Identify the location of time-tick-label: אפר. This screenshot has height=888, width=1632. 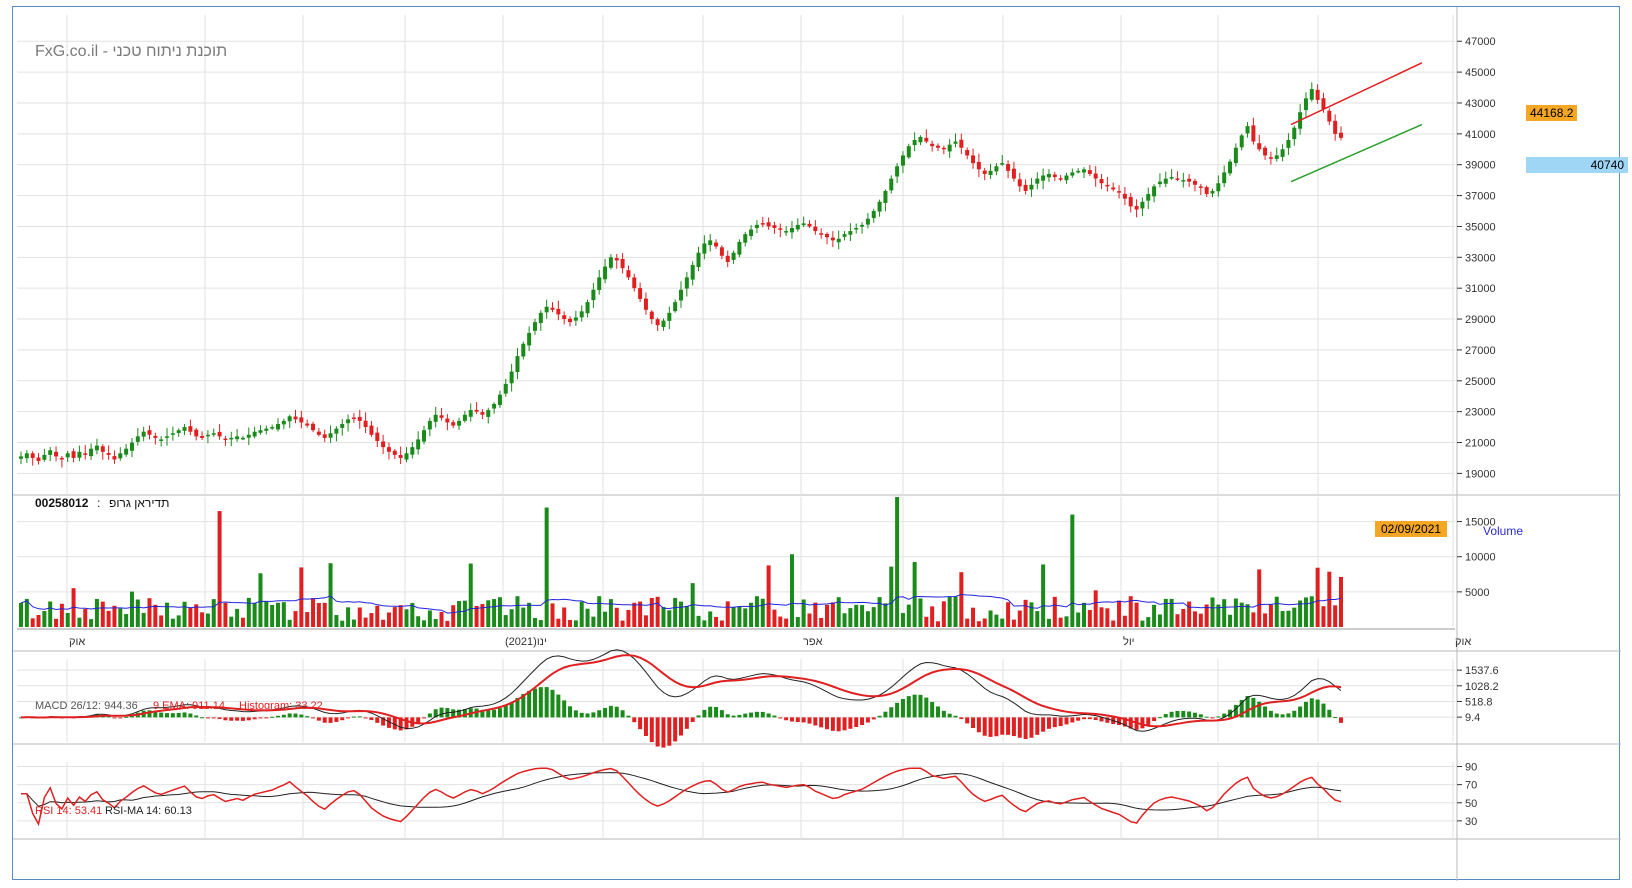
(813, 642).